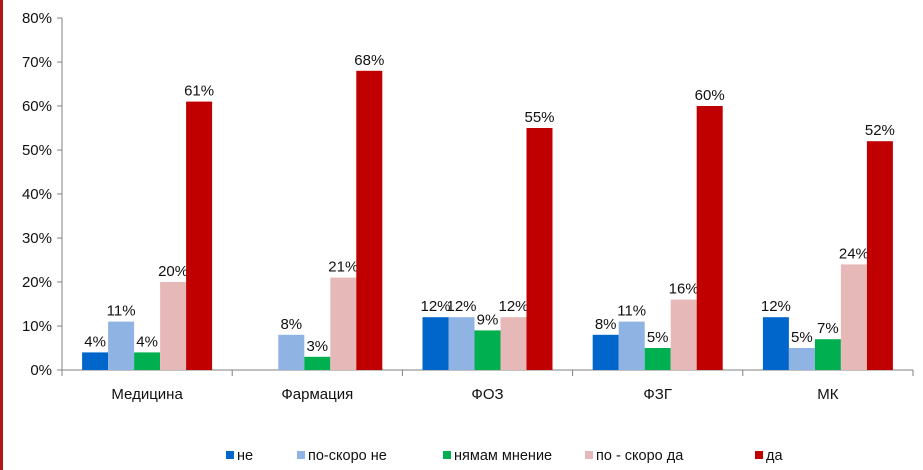 This screenshot has width=923, height=470. What do you see at coordinates (317, 346) in the screenshot?
I see `data-label: 3%` at bounding box center [317, 346].